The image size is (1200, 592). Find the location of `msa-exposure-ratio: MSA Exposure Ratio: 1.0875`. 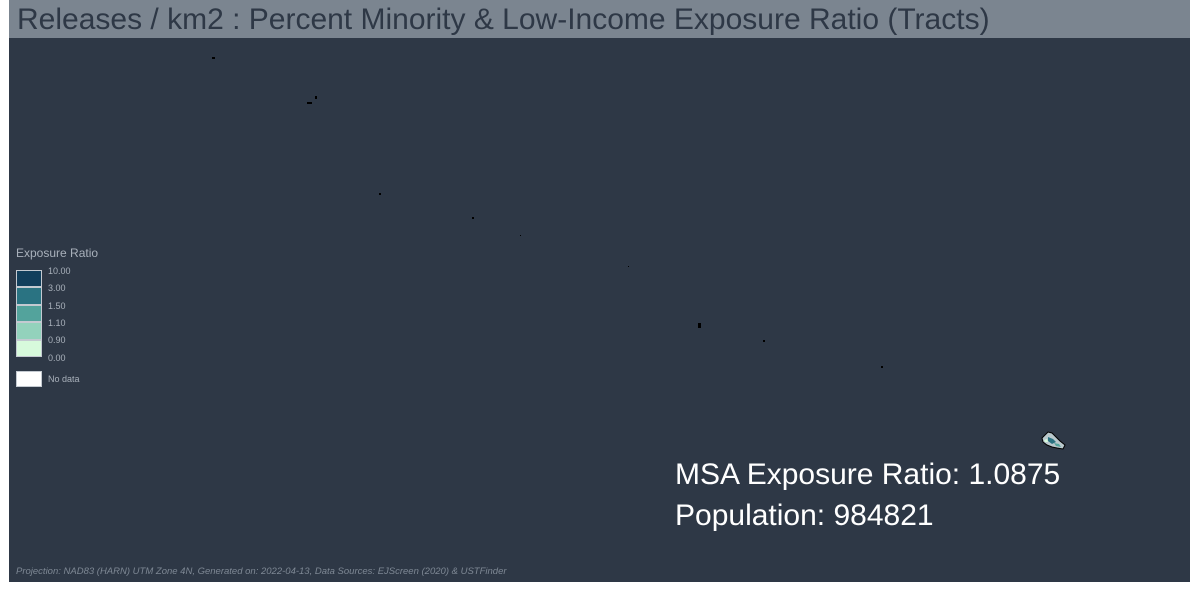

msa-exposure-ratio: MSA Exposure Ratio: 1.0875 is located at coordinates (868, 474).